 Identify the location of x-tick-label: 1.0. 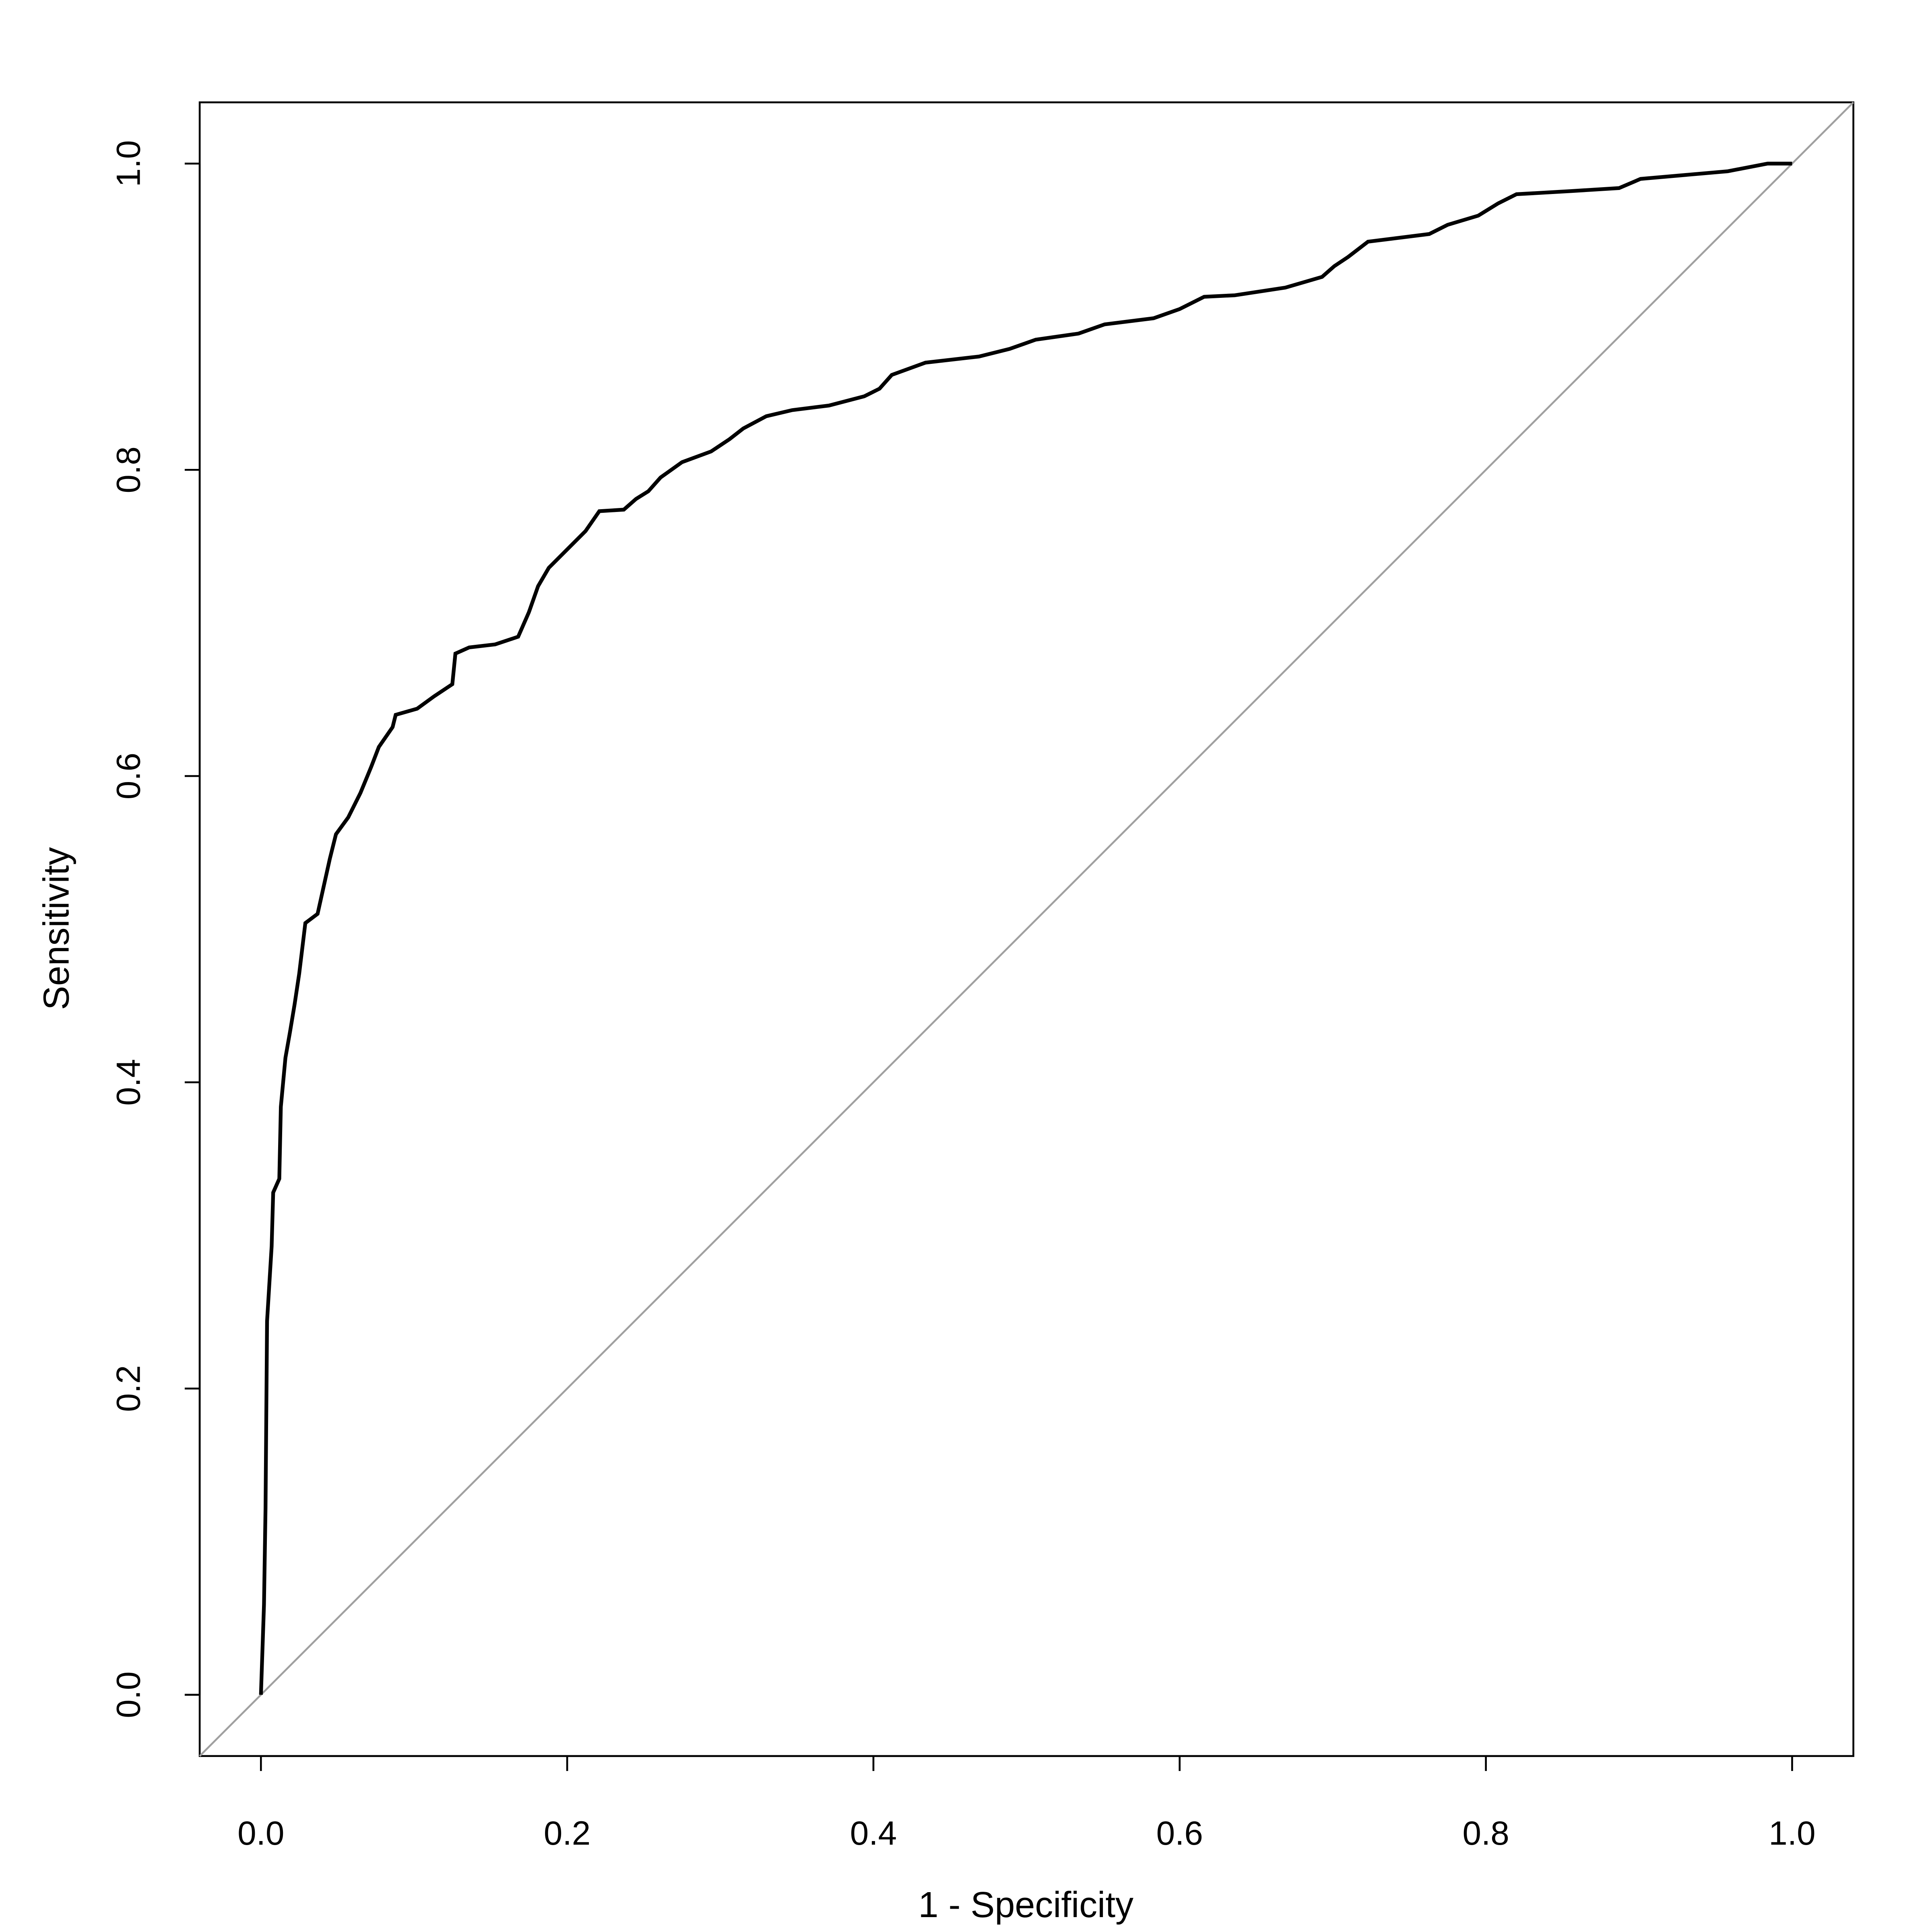
(1792, 1833).